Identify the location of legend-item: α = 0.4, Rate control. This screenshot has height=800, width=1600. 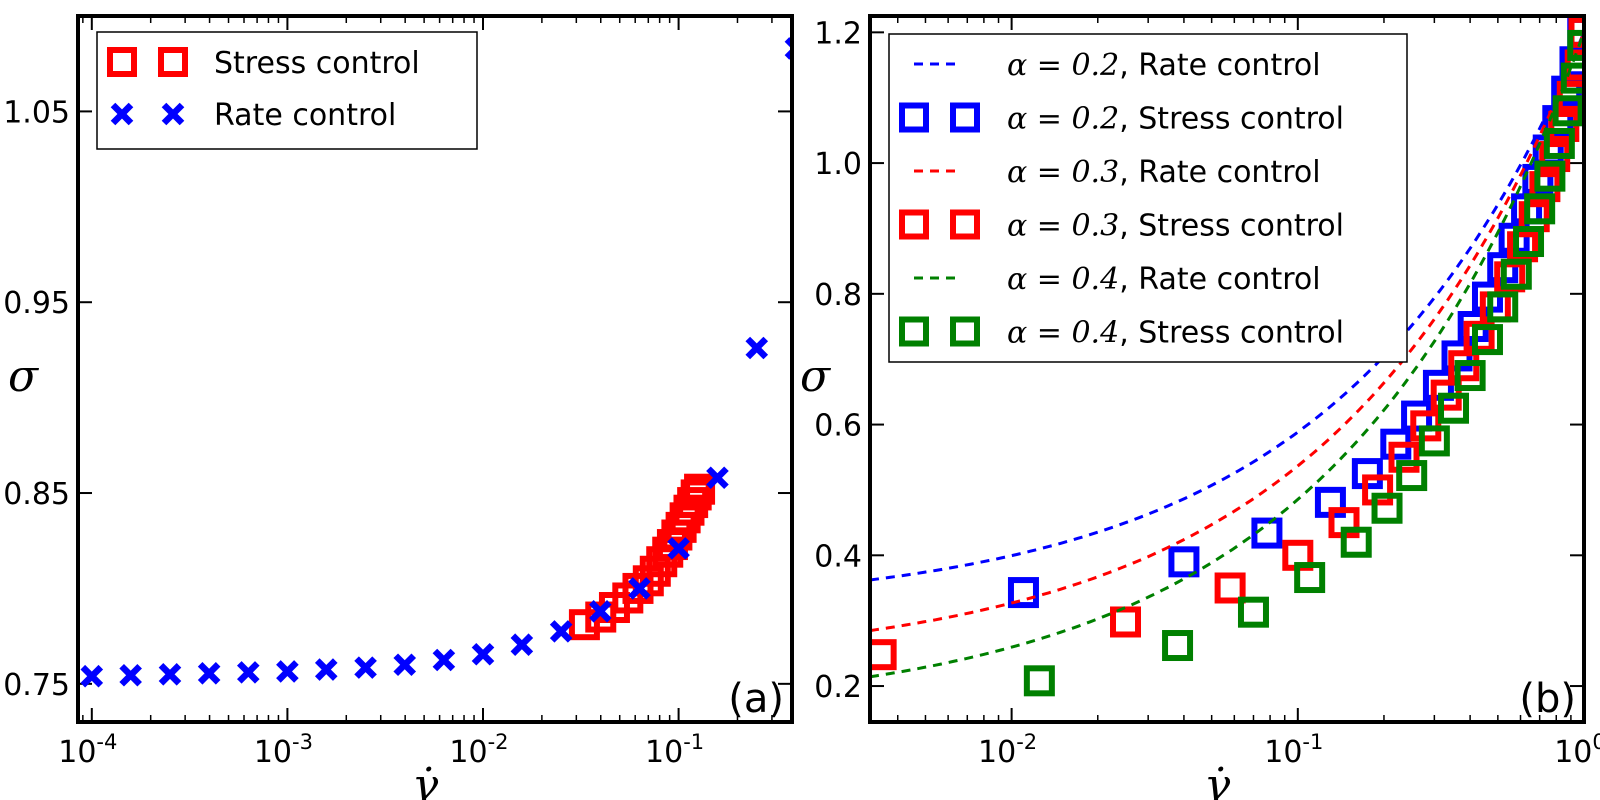
(1117, 279).